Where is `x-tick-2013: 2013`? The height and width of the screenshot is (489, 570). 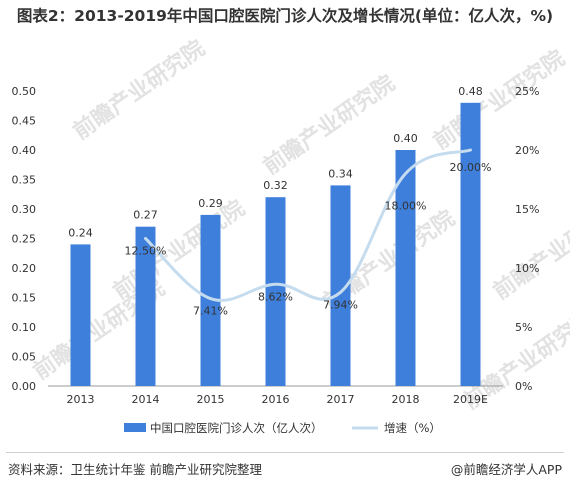 x-tick-2013: 2013 is located at coordinates (81, 399).